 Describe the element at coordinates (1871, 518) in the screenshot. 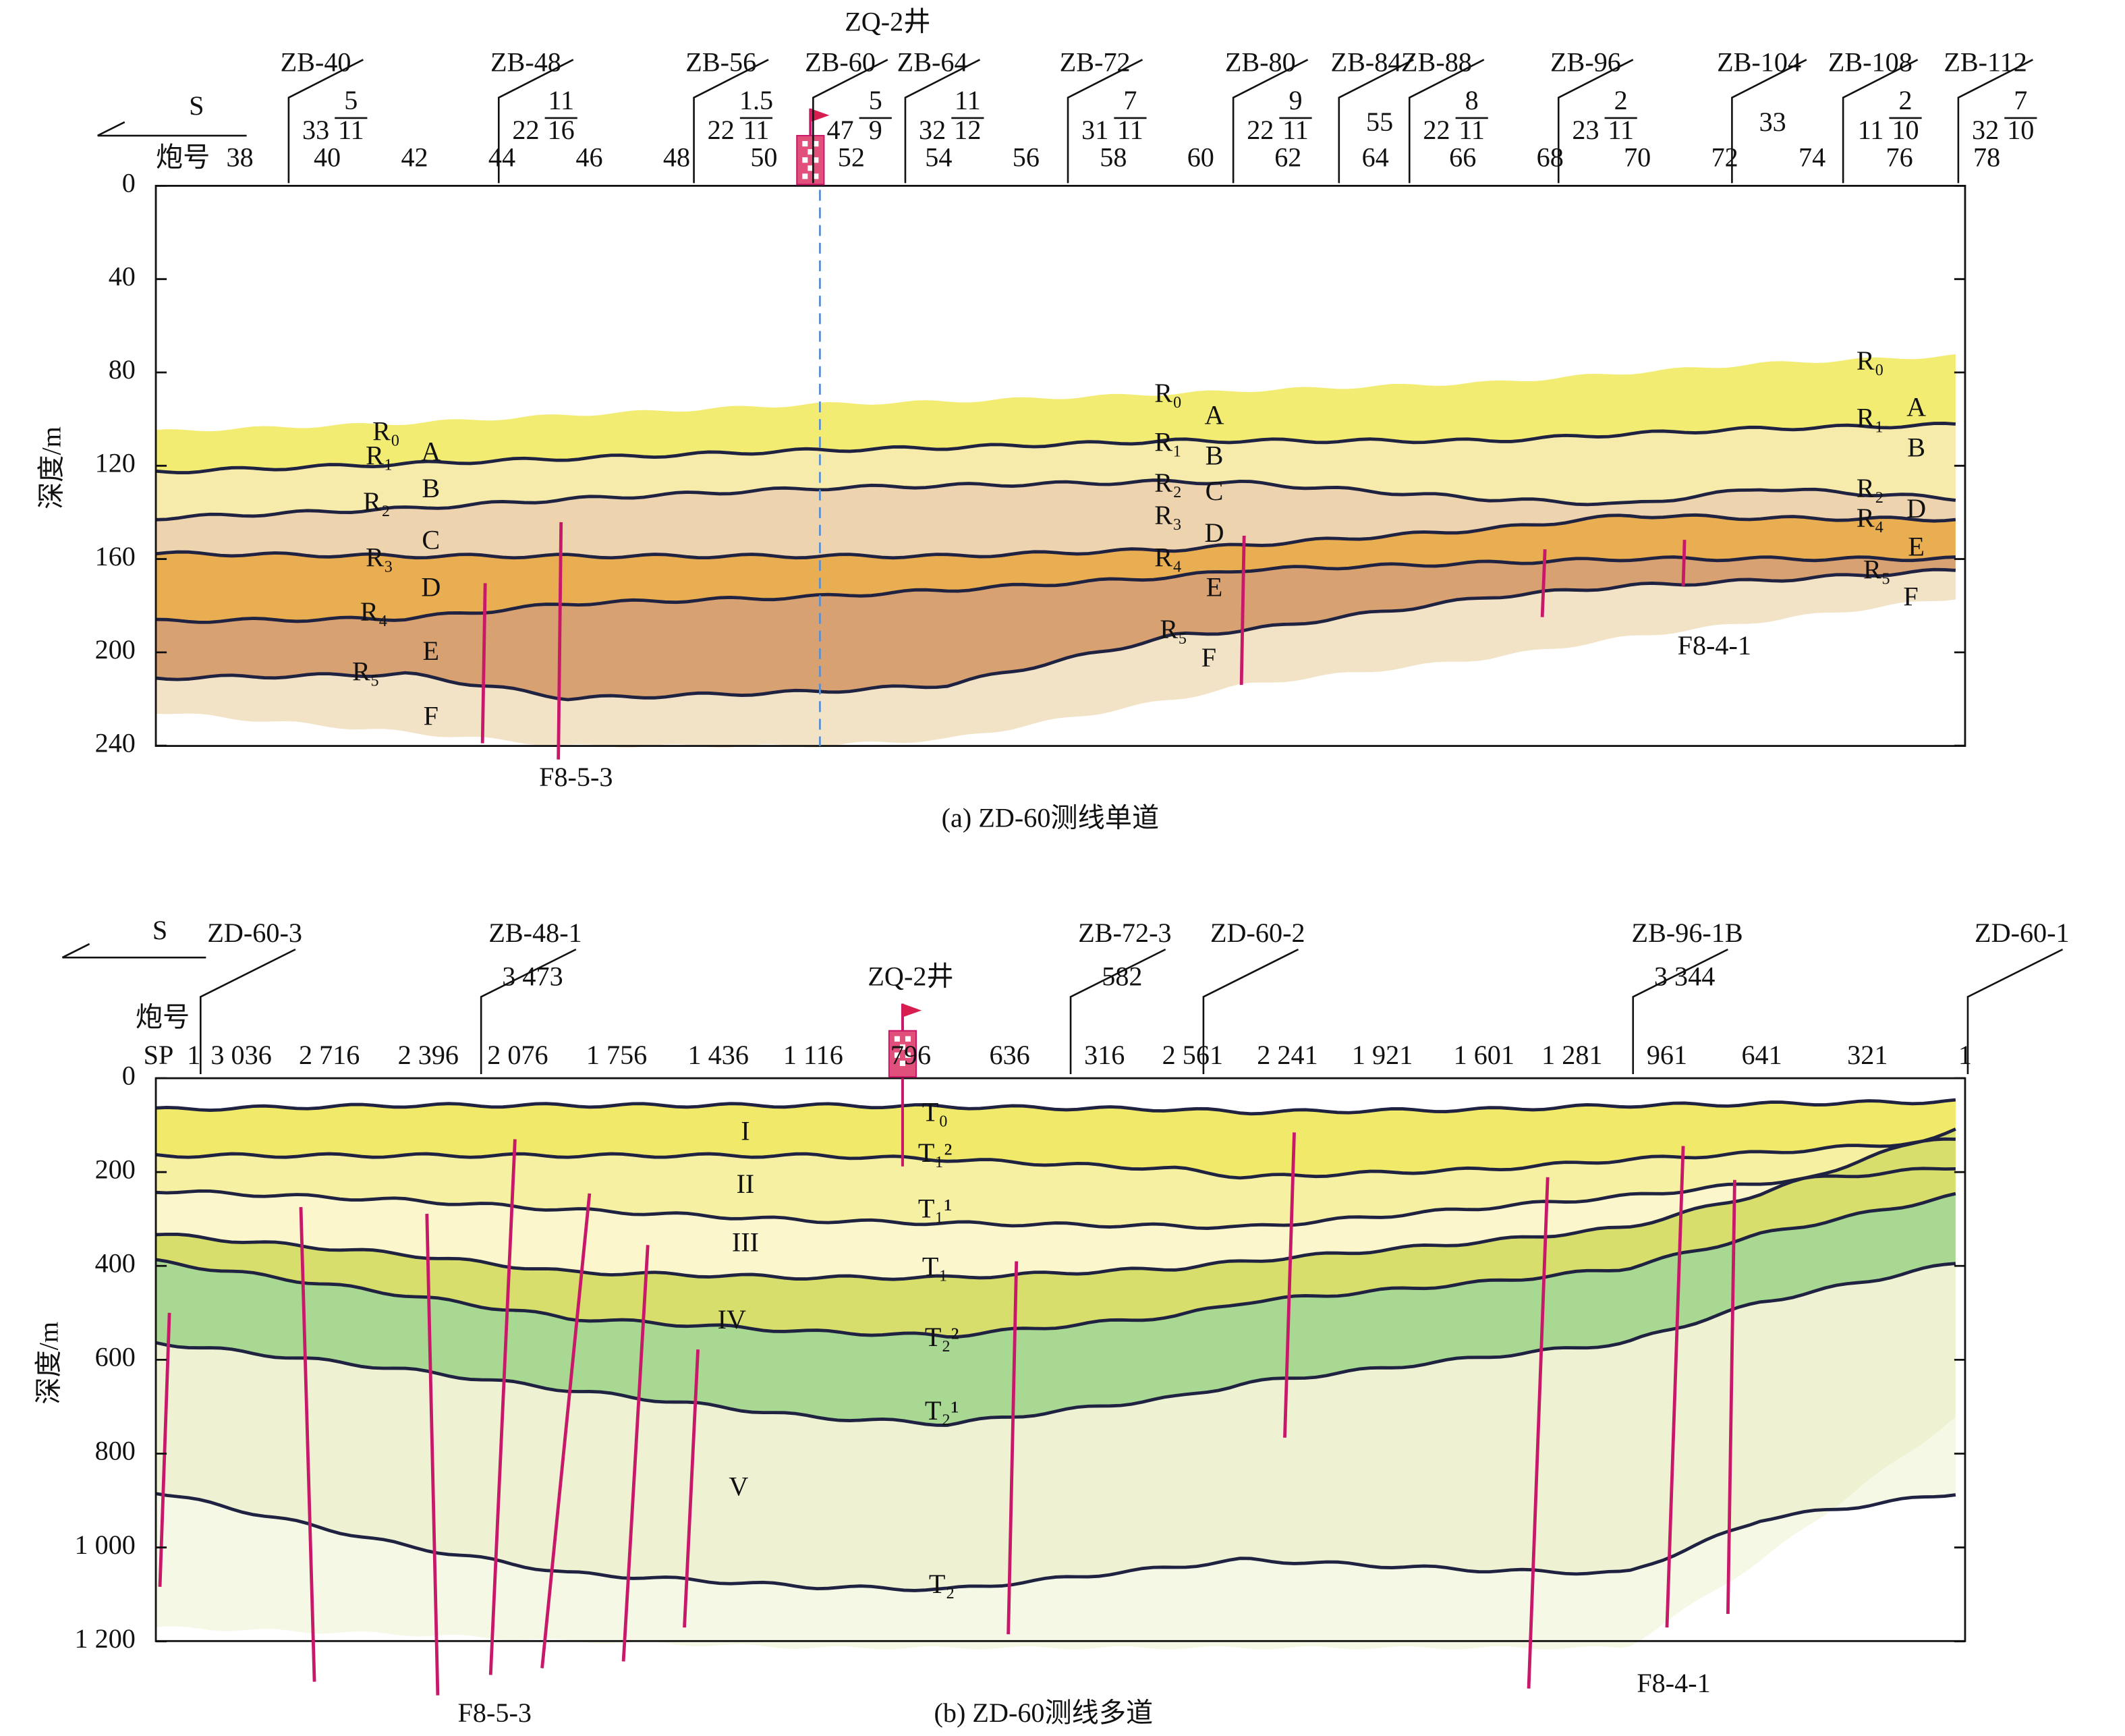

I see `layer-label: R₄` at that location.